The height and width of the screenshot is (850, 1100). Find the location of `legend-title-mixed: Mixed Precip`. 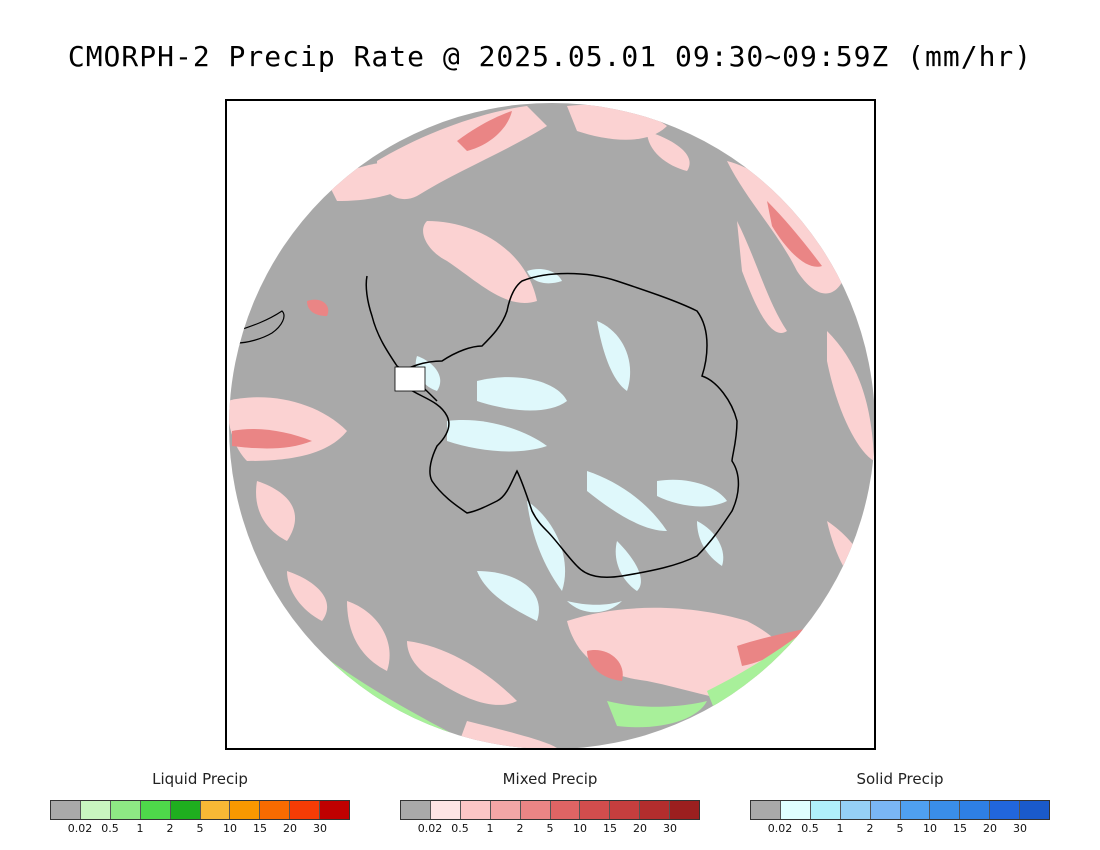

legend-title-mixed: Mixed Precip is located at coordinates (550, 779).